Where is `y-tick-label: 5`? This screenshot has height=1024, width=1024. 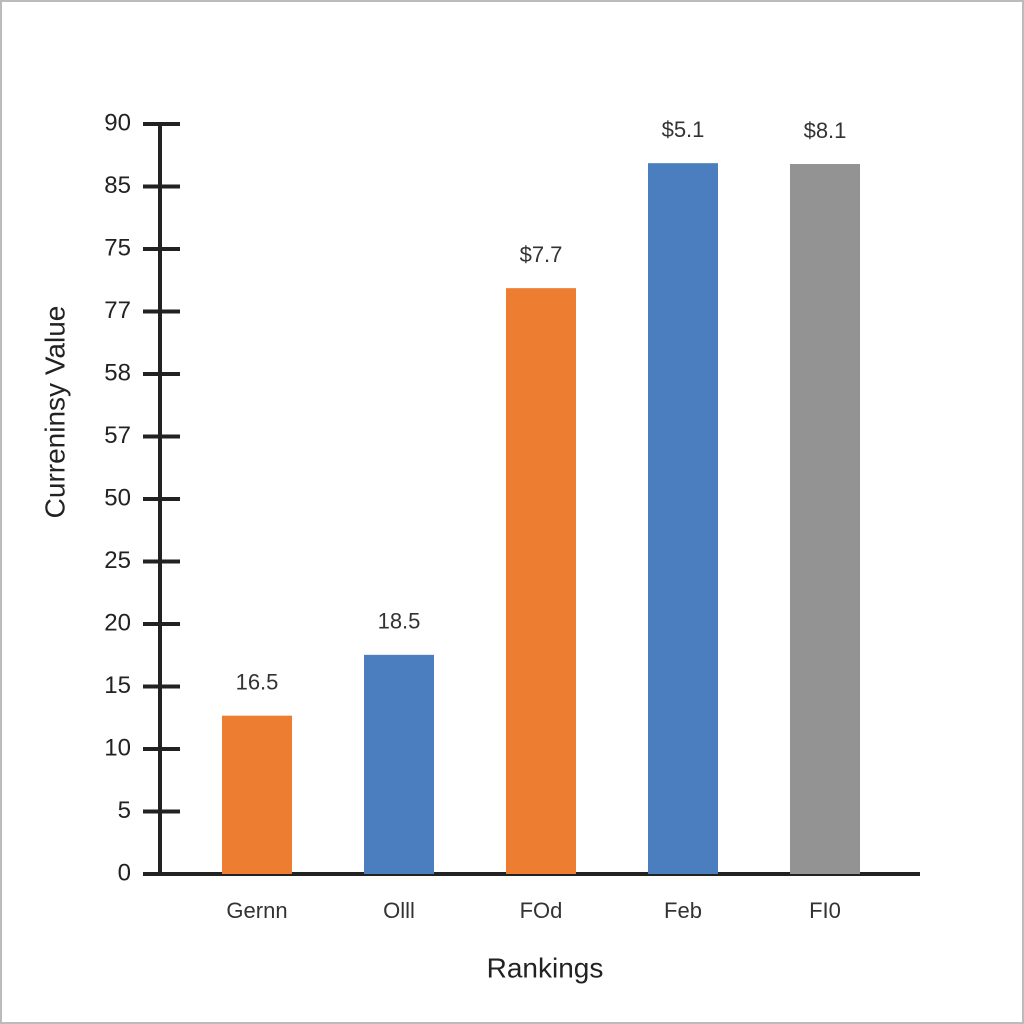
y-tick-label: 5 is located at coordinates (124, 810).